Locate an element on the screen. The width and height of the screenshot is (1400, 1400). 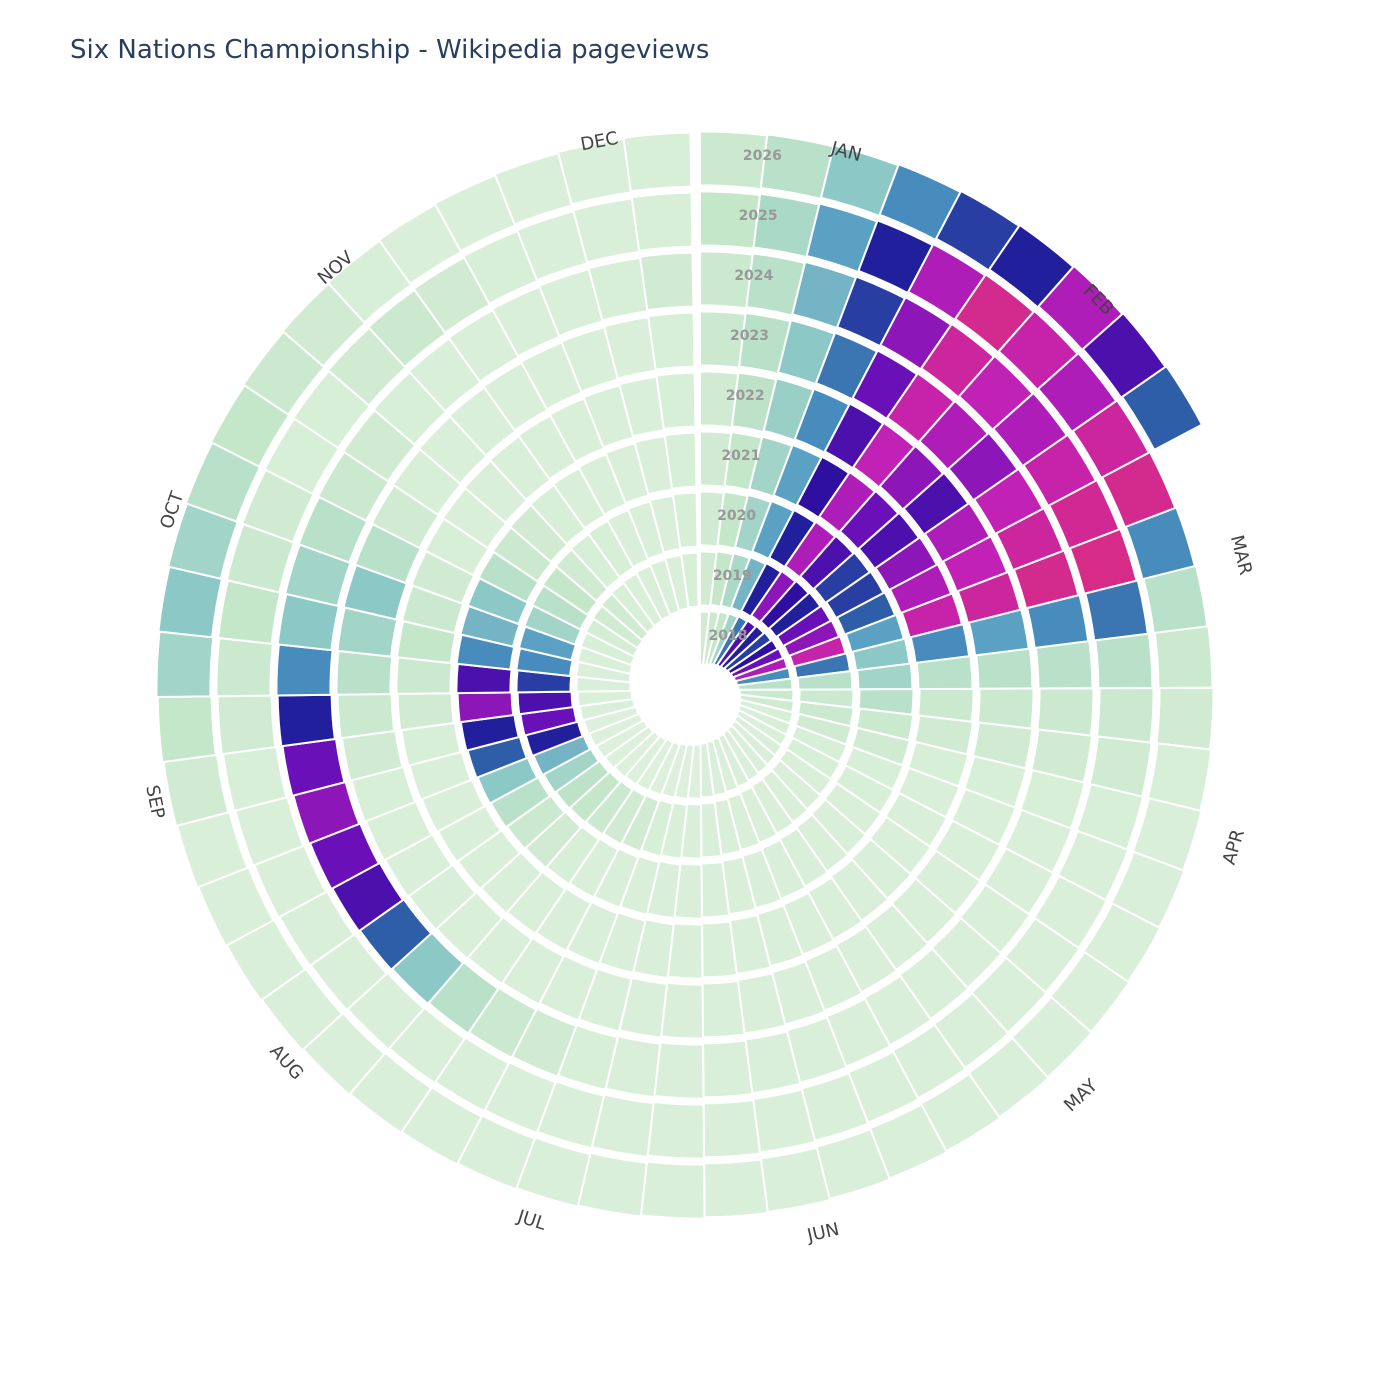
year-label: 2020 is located at coordinates (736, 516).